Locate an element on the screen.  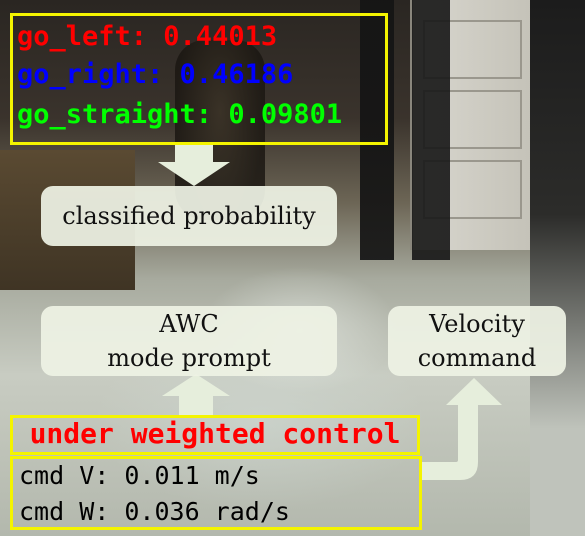
arrow-to-awc is located at coordinates (196, 395).